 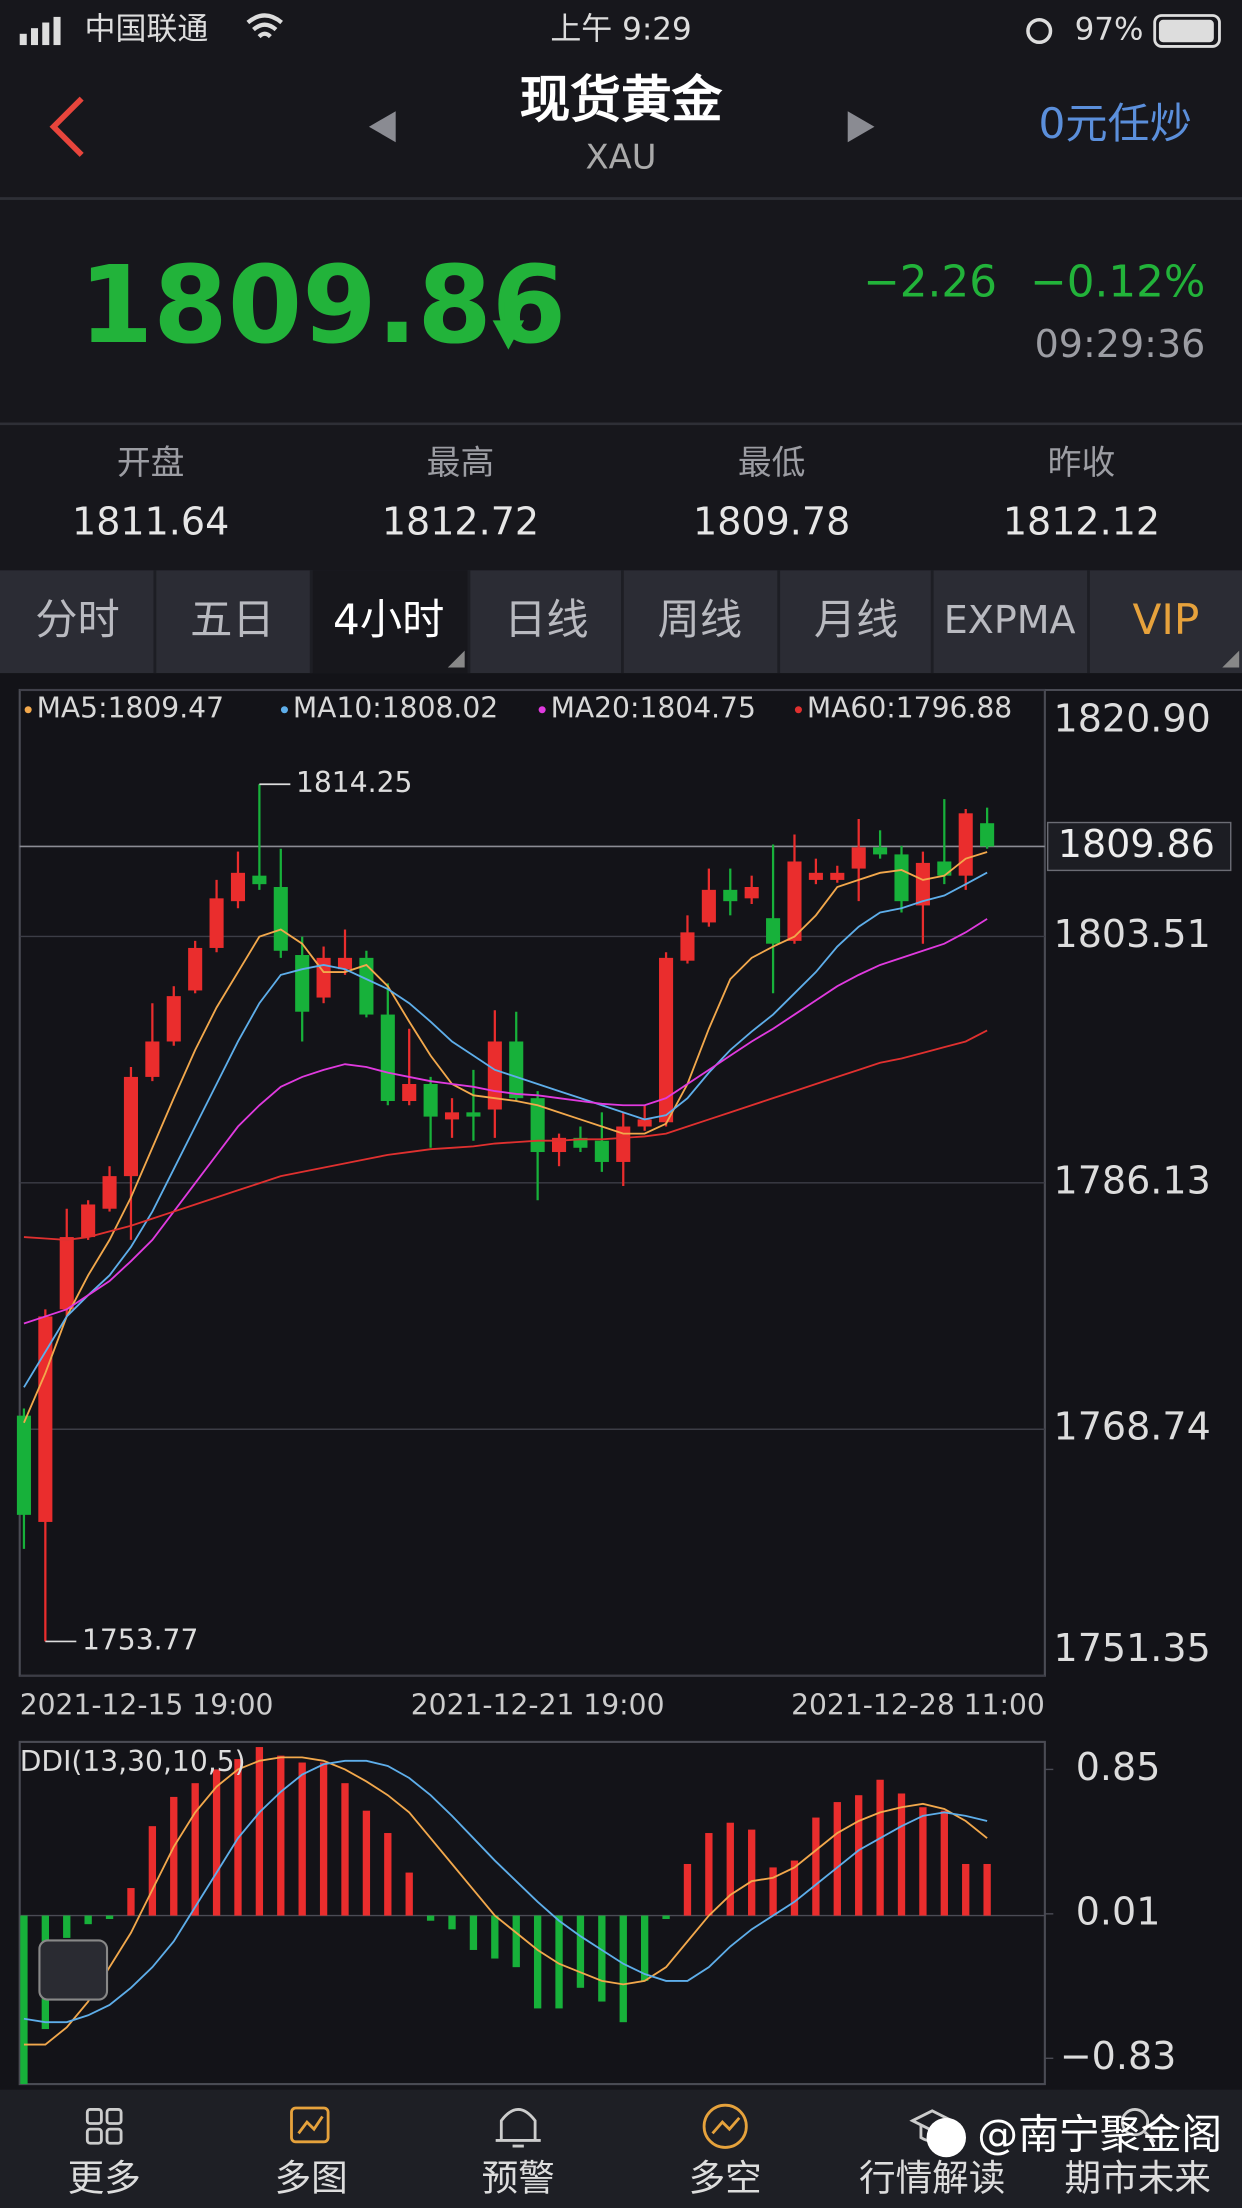 What do you see at coordinates (621, 311) in the screenshot?
I see `quote-bg` at bounding box center [621, 311].